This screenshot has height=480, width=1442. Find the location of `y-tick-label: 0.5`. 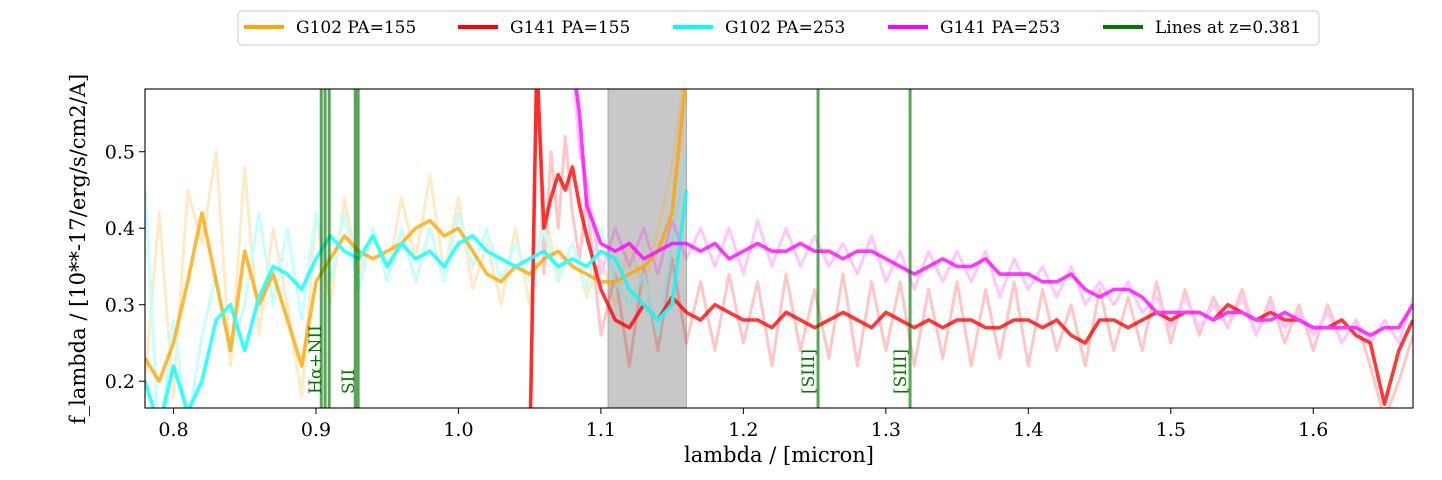

y-tick-label: 0.5 is located at coordinates (120, 153).